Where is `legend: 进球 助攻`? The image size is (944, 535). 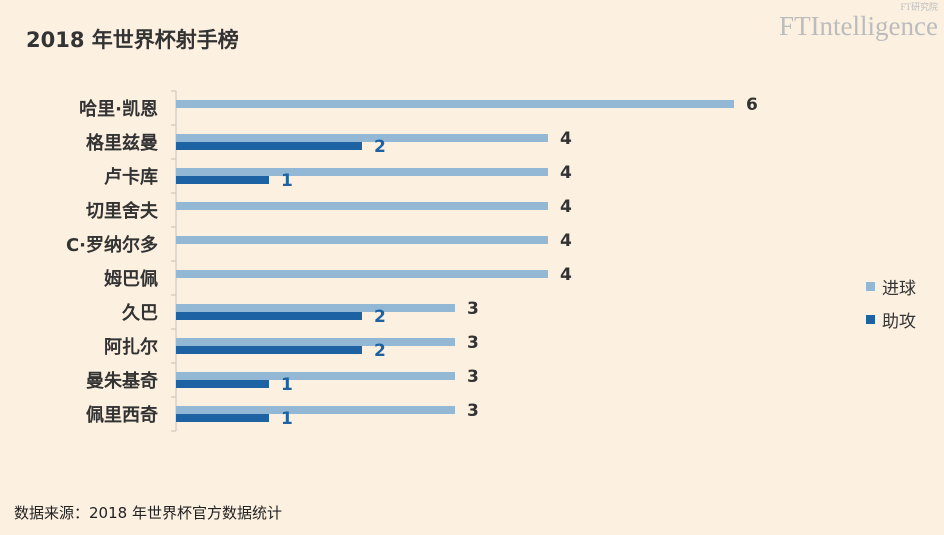 legend: 进球 助攻 is located at coordinates (891, 303).